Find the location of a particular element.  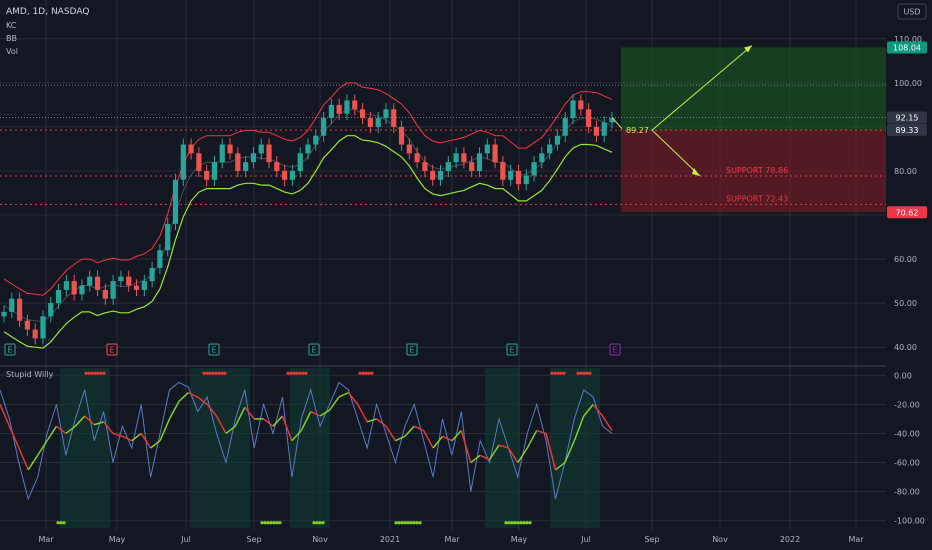

time-tick-label: May is located at coordinates (117, 539).